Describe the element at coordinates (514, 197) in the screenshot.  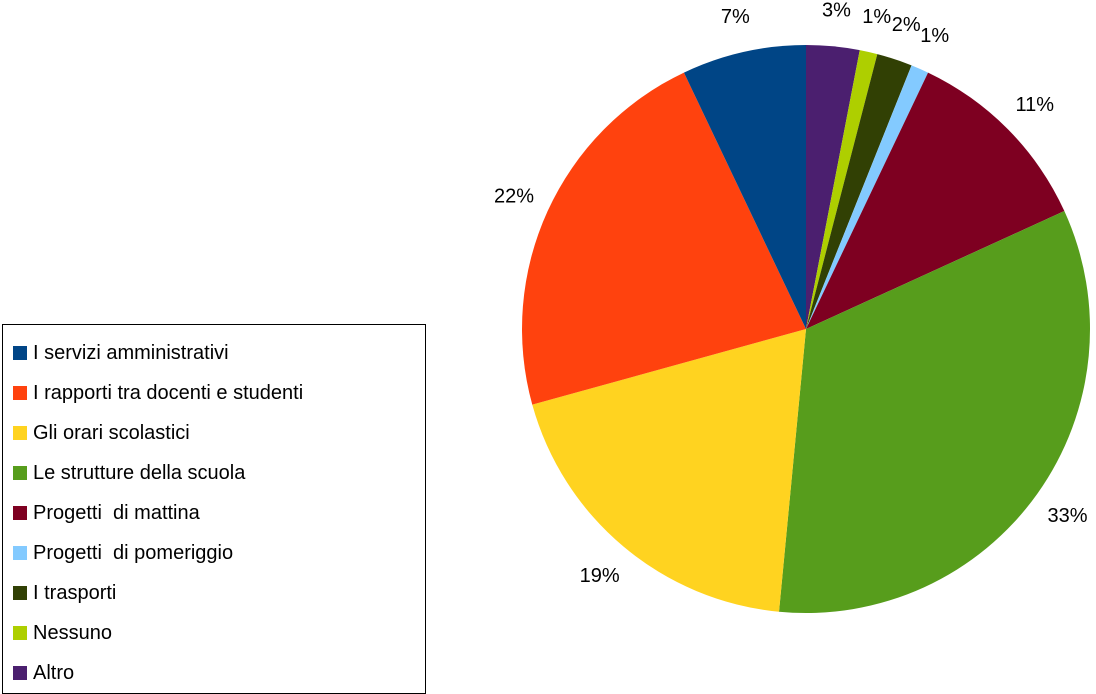
I see `pie-label-i-rapporti-tra-docenti-e-studenti: 22%` at that location.